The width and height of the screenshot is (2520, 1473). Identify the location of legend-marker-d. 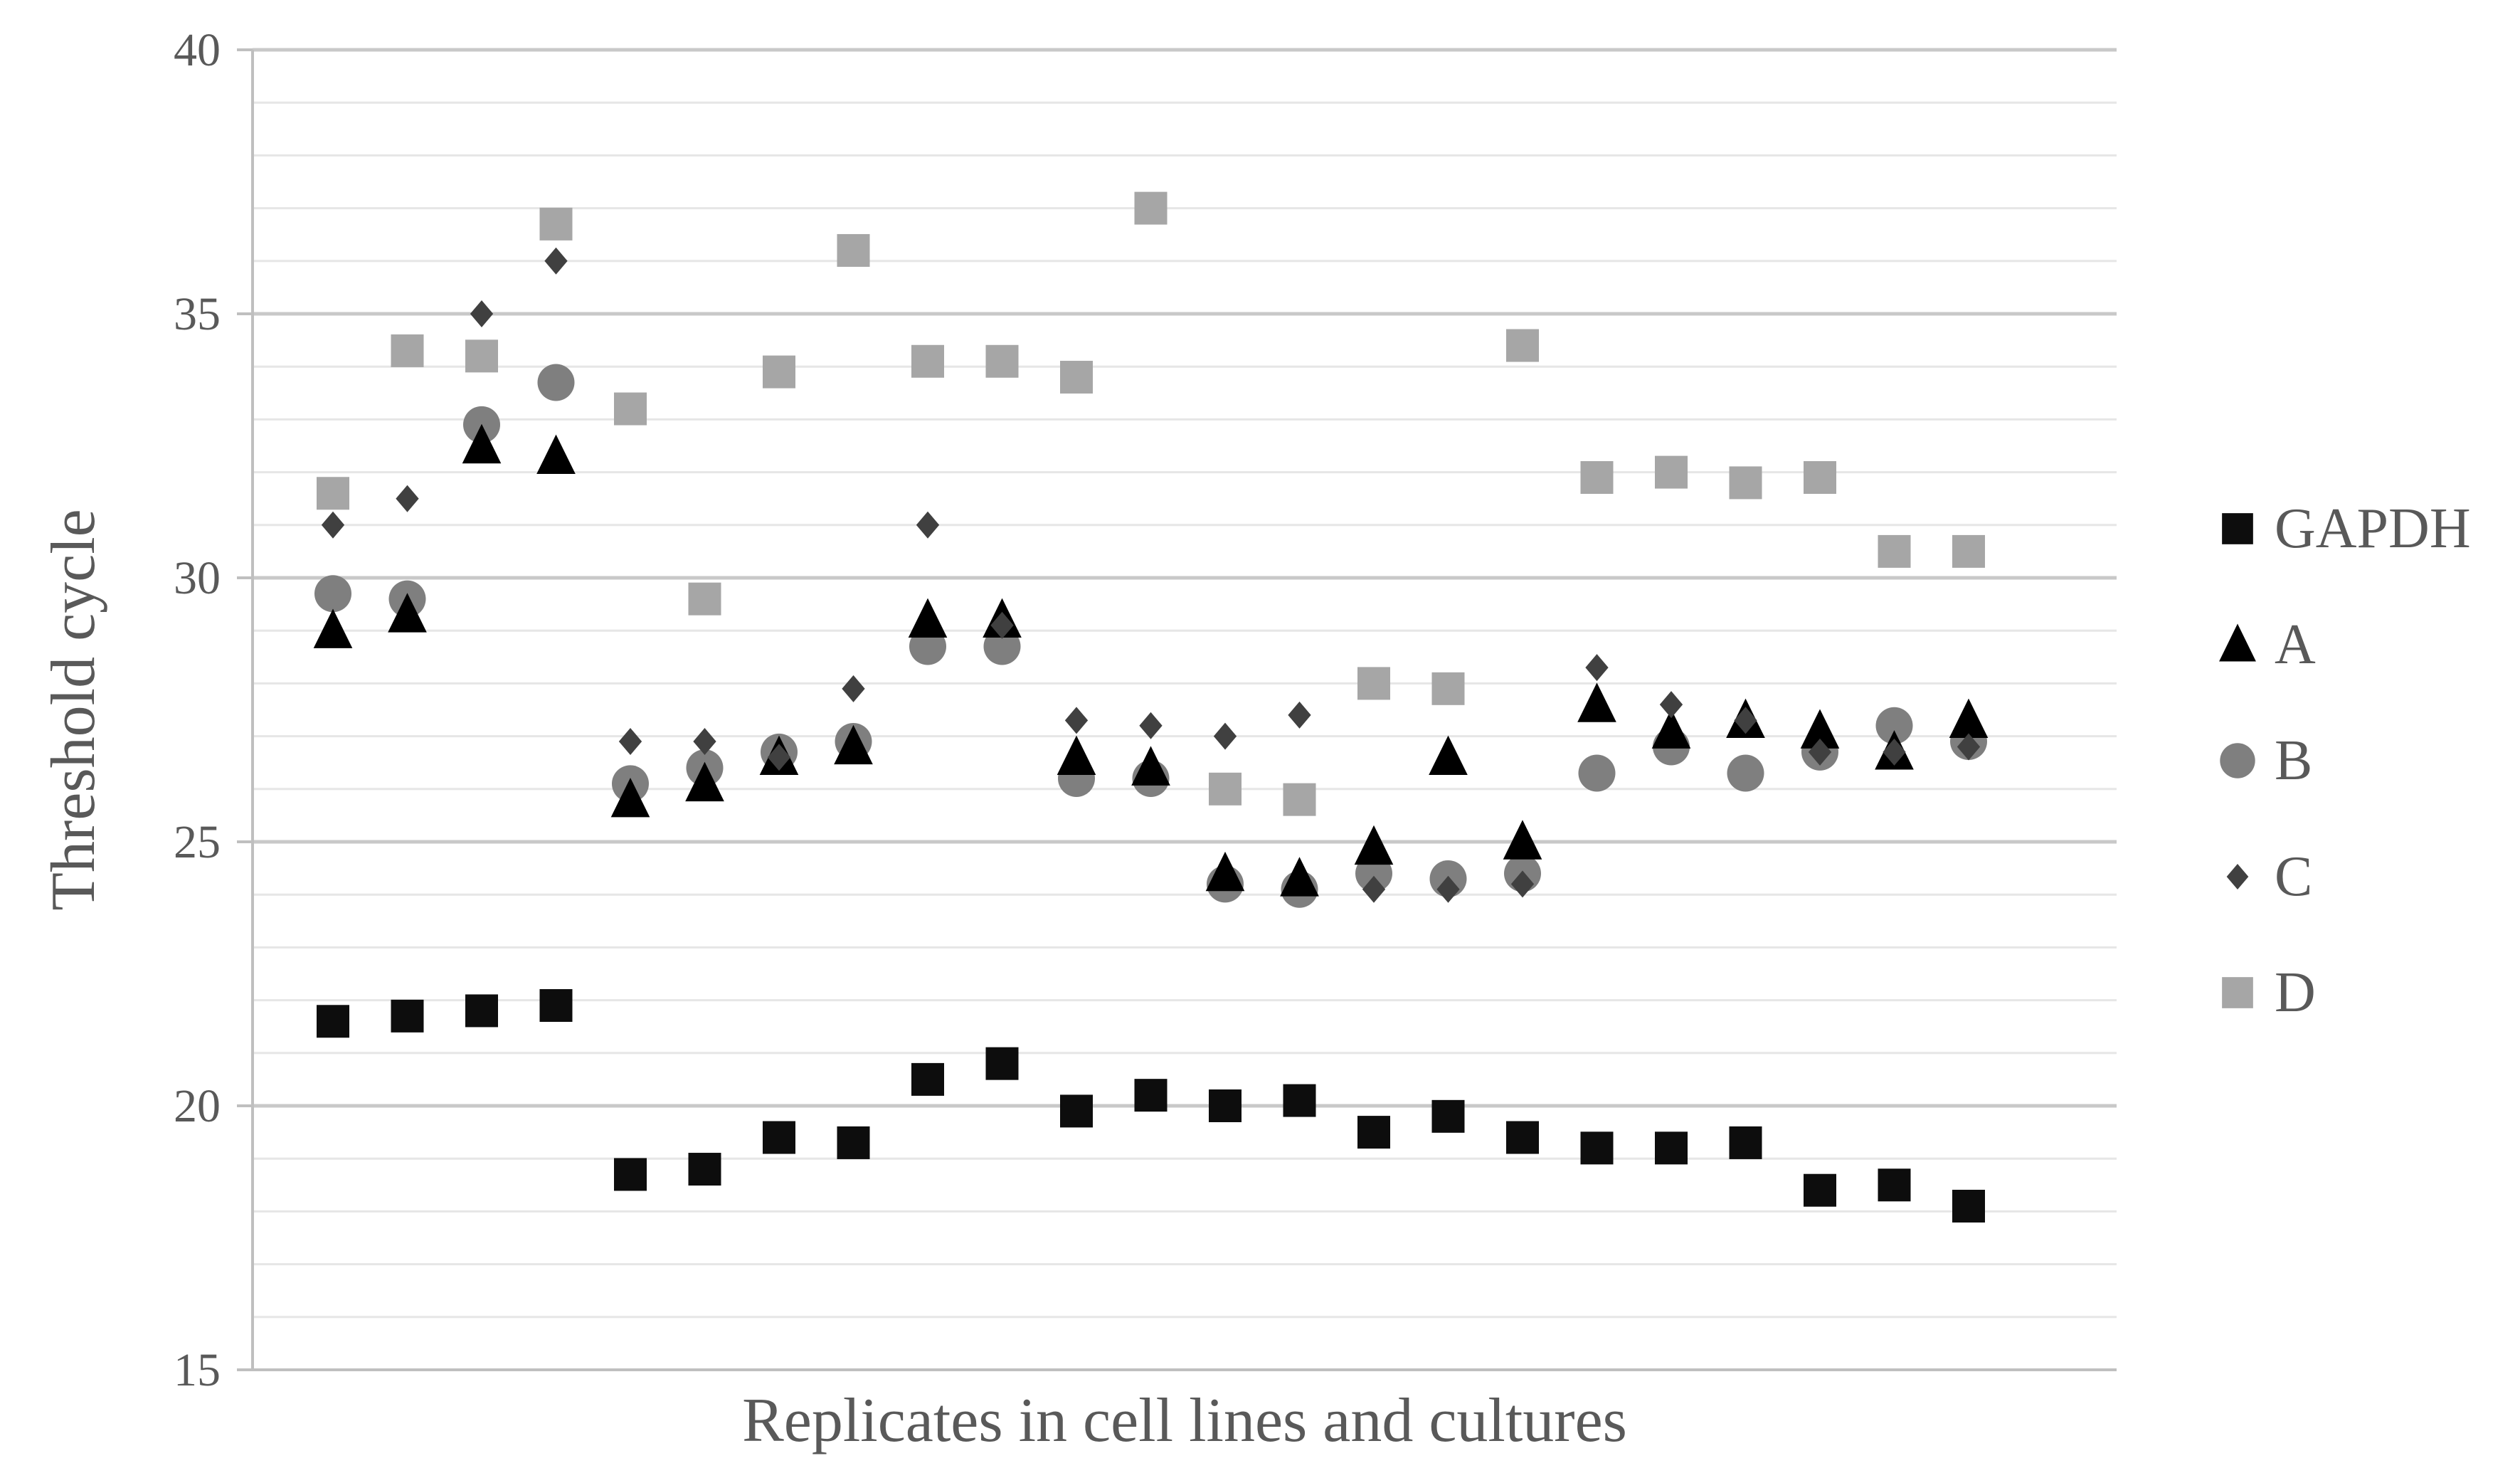
(2237, 993).